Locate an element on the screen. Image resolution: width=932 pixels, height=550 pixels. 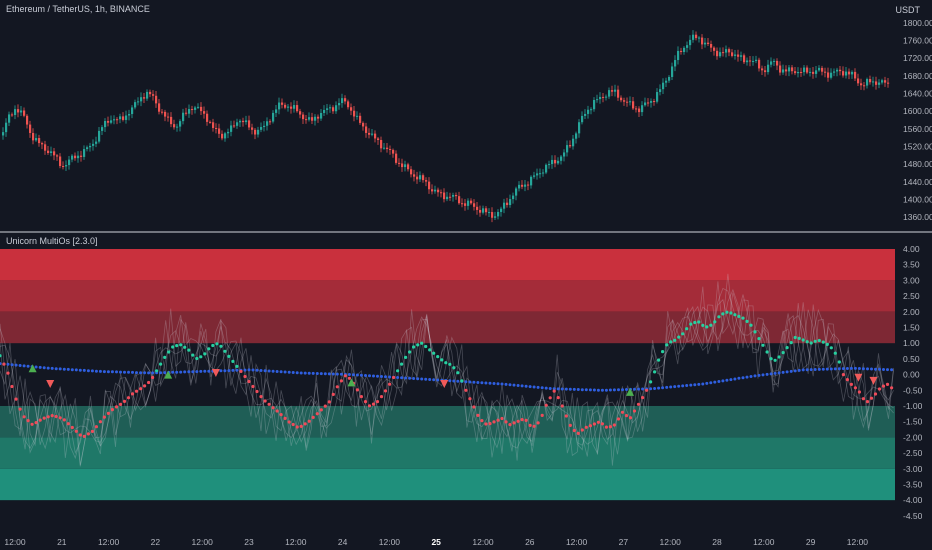
sell-signal-marker is located at coordinates (873, 380).